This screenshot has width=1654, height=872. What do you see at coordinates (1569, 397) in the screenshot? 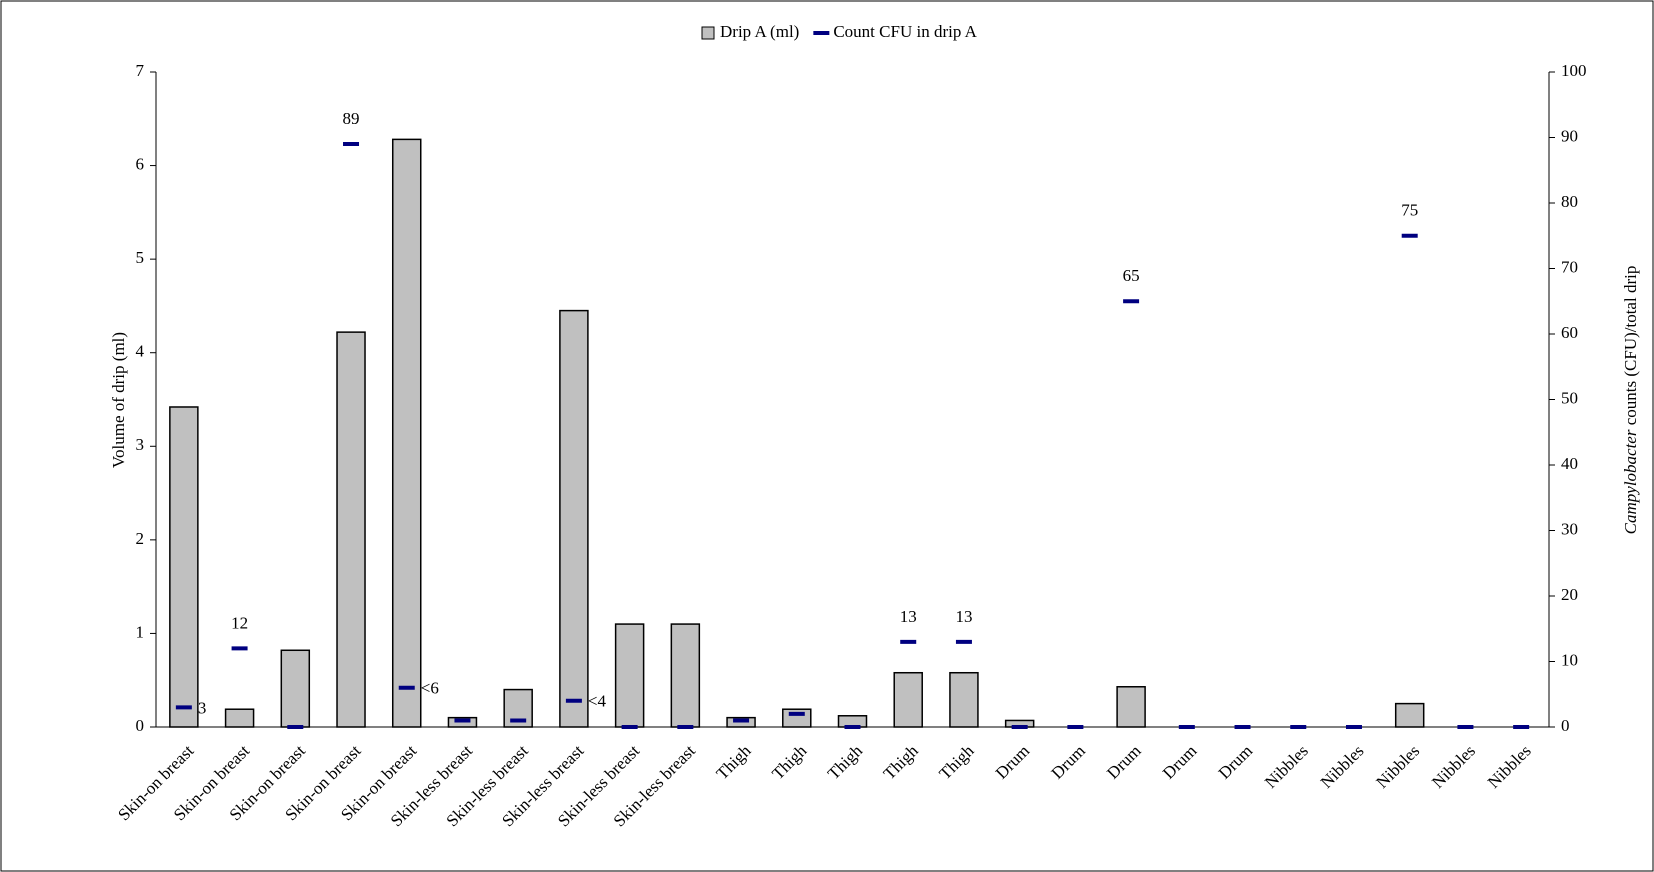
I see `y2-tick-label: 50` at bounding box center [1569, 397].